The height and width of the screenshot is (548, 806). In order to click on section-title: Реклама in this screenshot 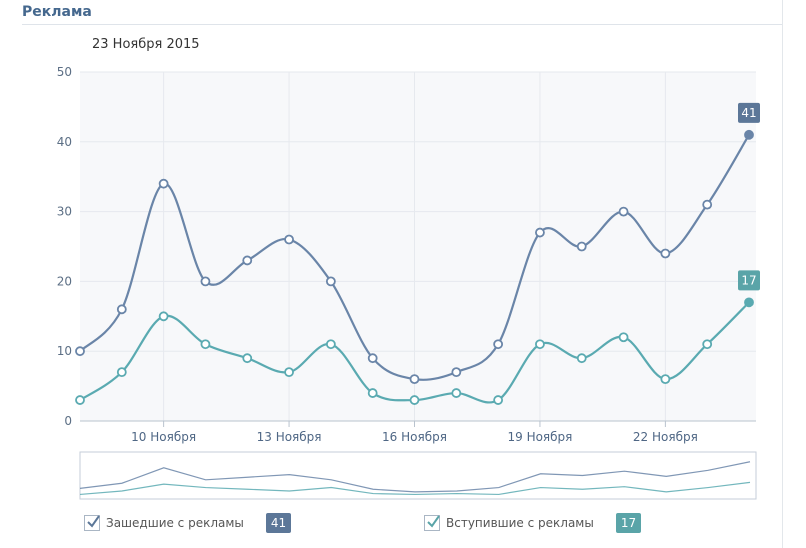, I will do `click(57, 12)`.